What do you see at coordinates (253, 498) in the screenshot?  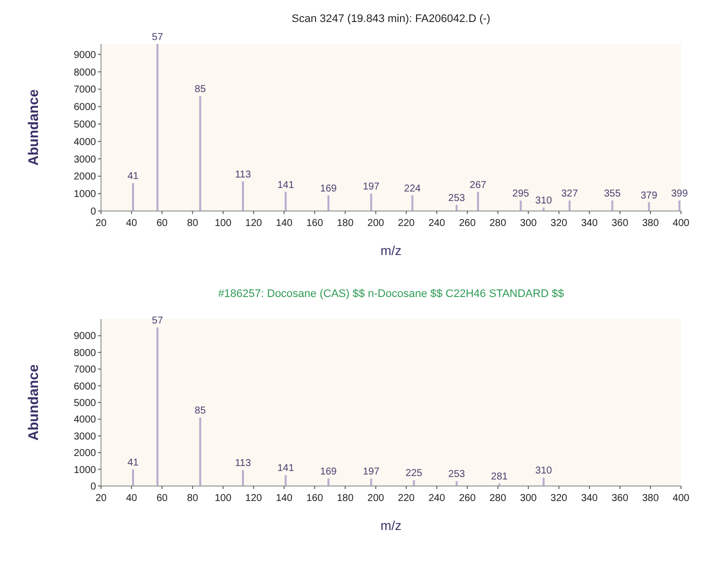 I see `x-tick-label: 120` at bounding box center [253, 498].